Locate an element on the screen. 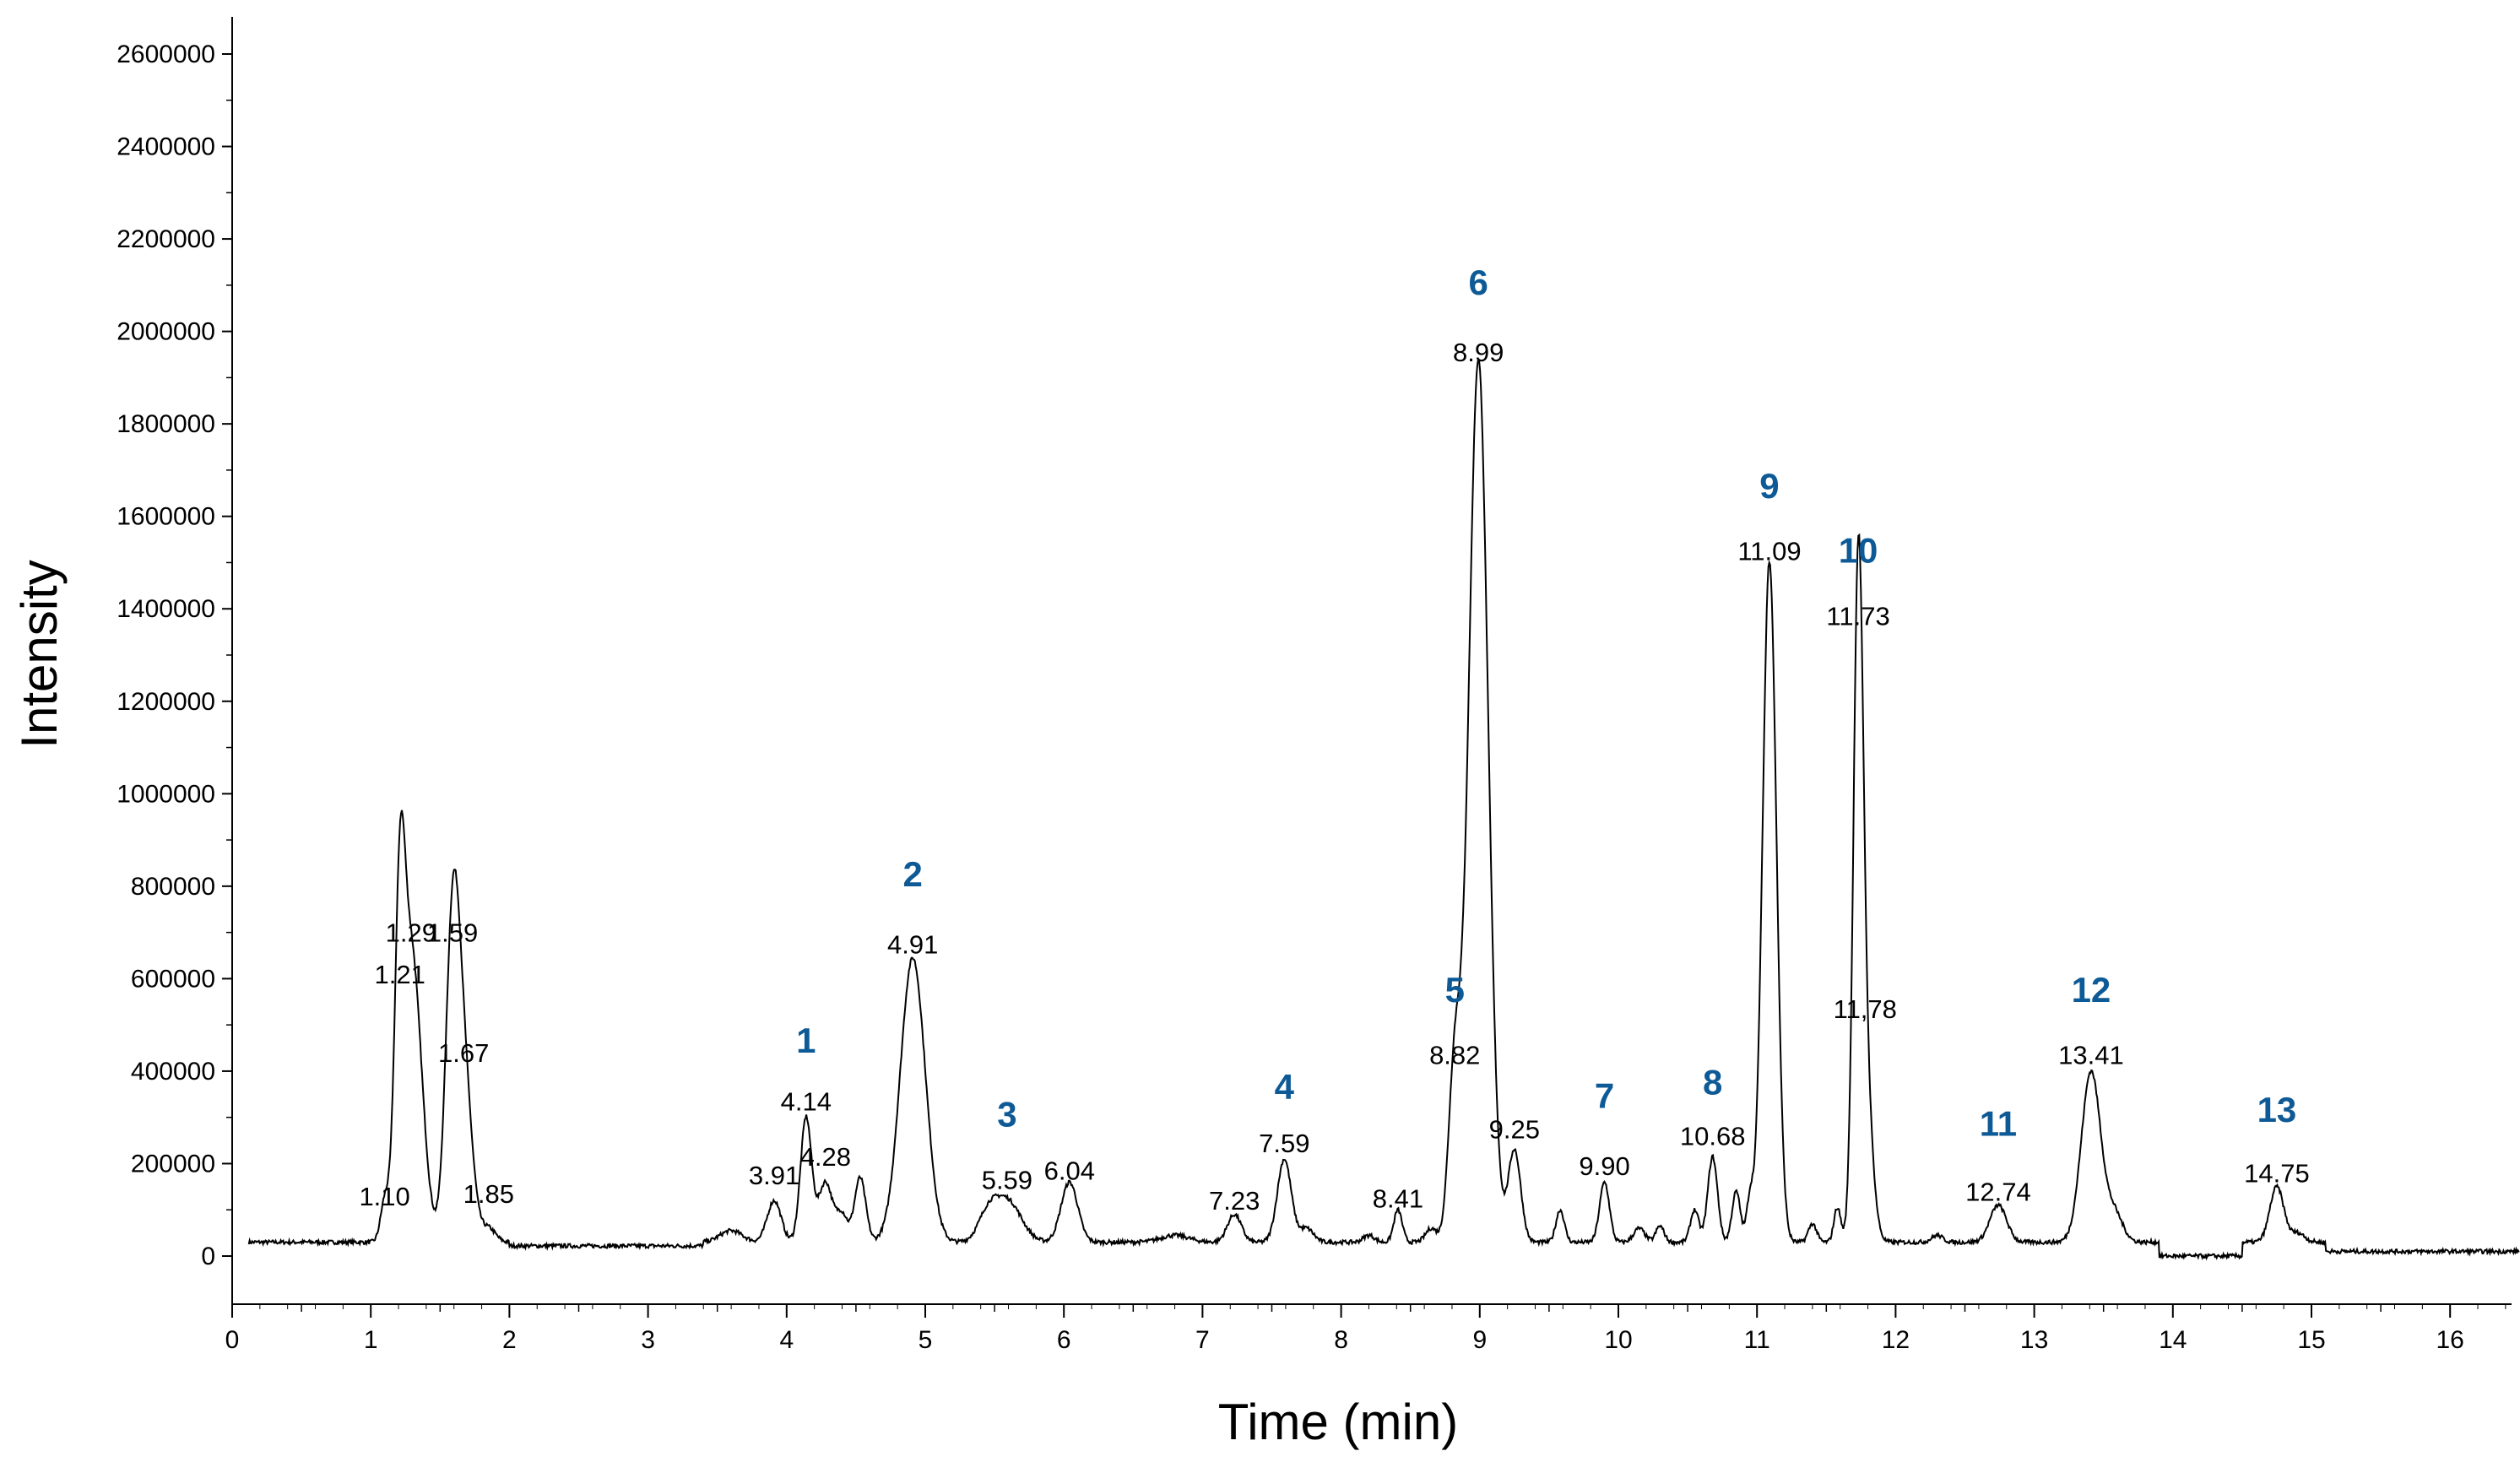 This screenshot has width=2520, height=1473. peak-time-label: 4.14 is located at coordinates (806, 1101).